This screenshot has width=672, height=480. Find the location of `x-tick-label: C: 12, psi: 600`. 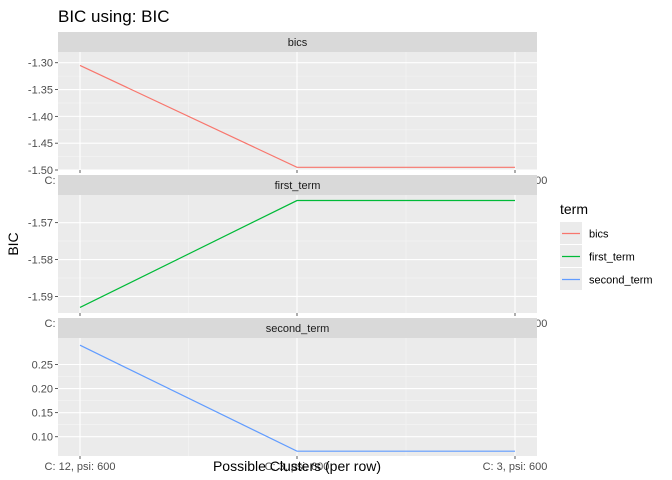

x-tick-label: C: 12, psi: 600 is located at coordinates (80, 467).